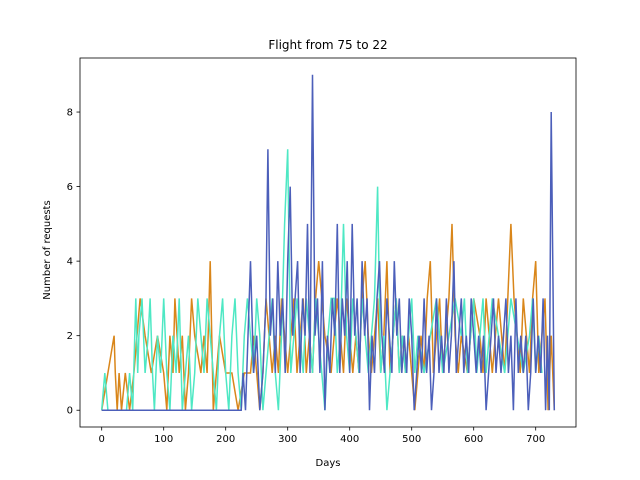 This screenshot has height=480, width=640. Describe the element at coordinates (70, 336) in the screenshot. I see `y-tick-label: 2` at that location.